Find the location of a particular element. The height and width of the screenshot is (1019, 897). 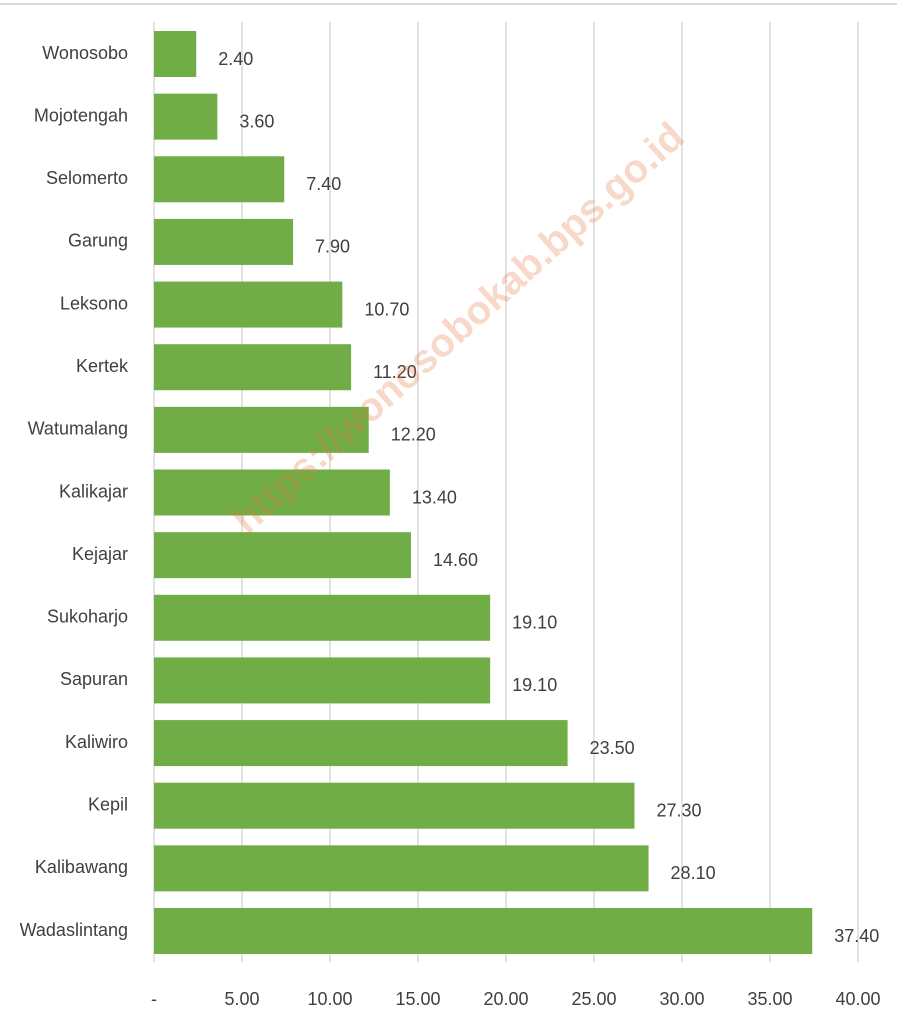

data-label: 14.60 is located at coordinates (455, 560).